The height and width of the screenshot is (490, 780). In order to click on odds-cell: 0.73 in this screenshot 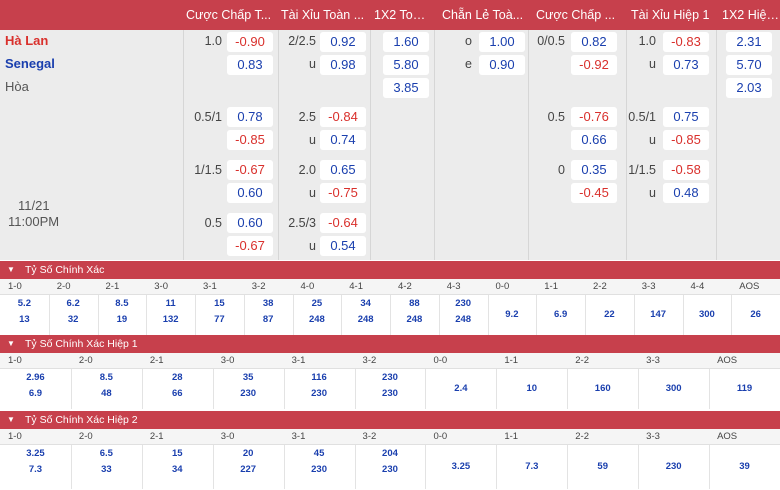, I will do `click(686, 65)`.